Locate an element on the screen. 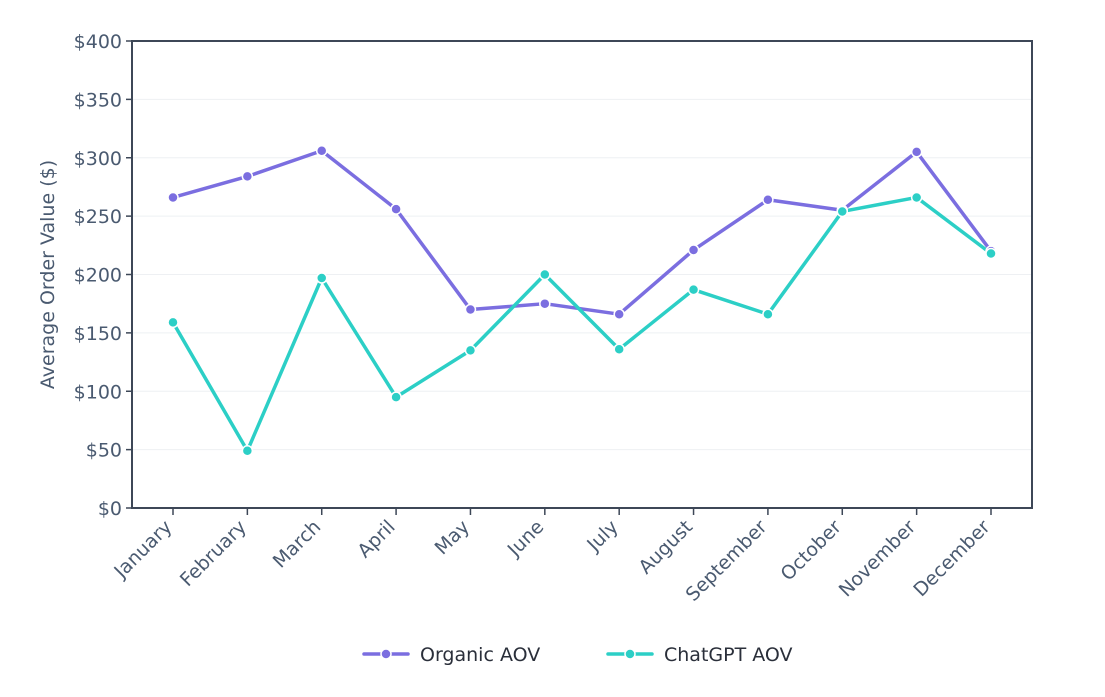 Image resolution: width=1105 pixels, height=697 pixels. x-tick-label: August is located at coordinates (666, 547).